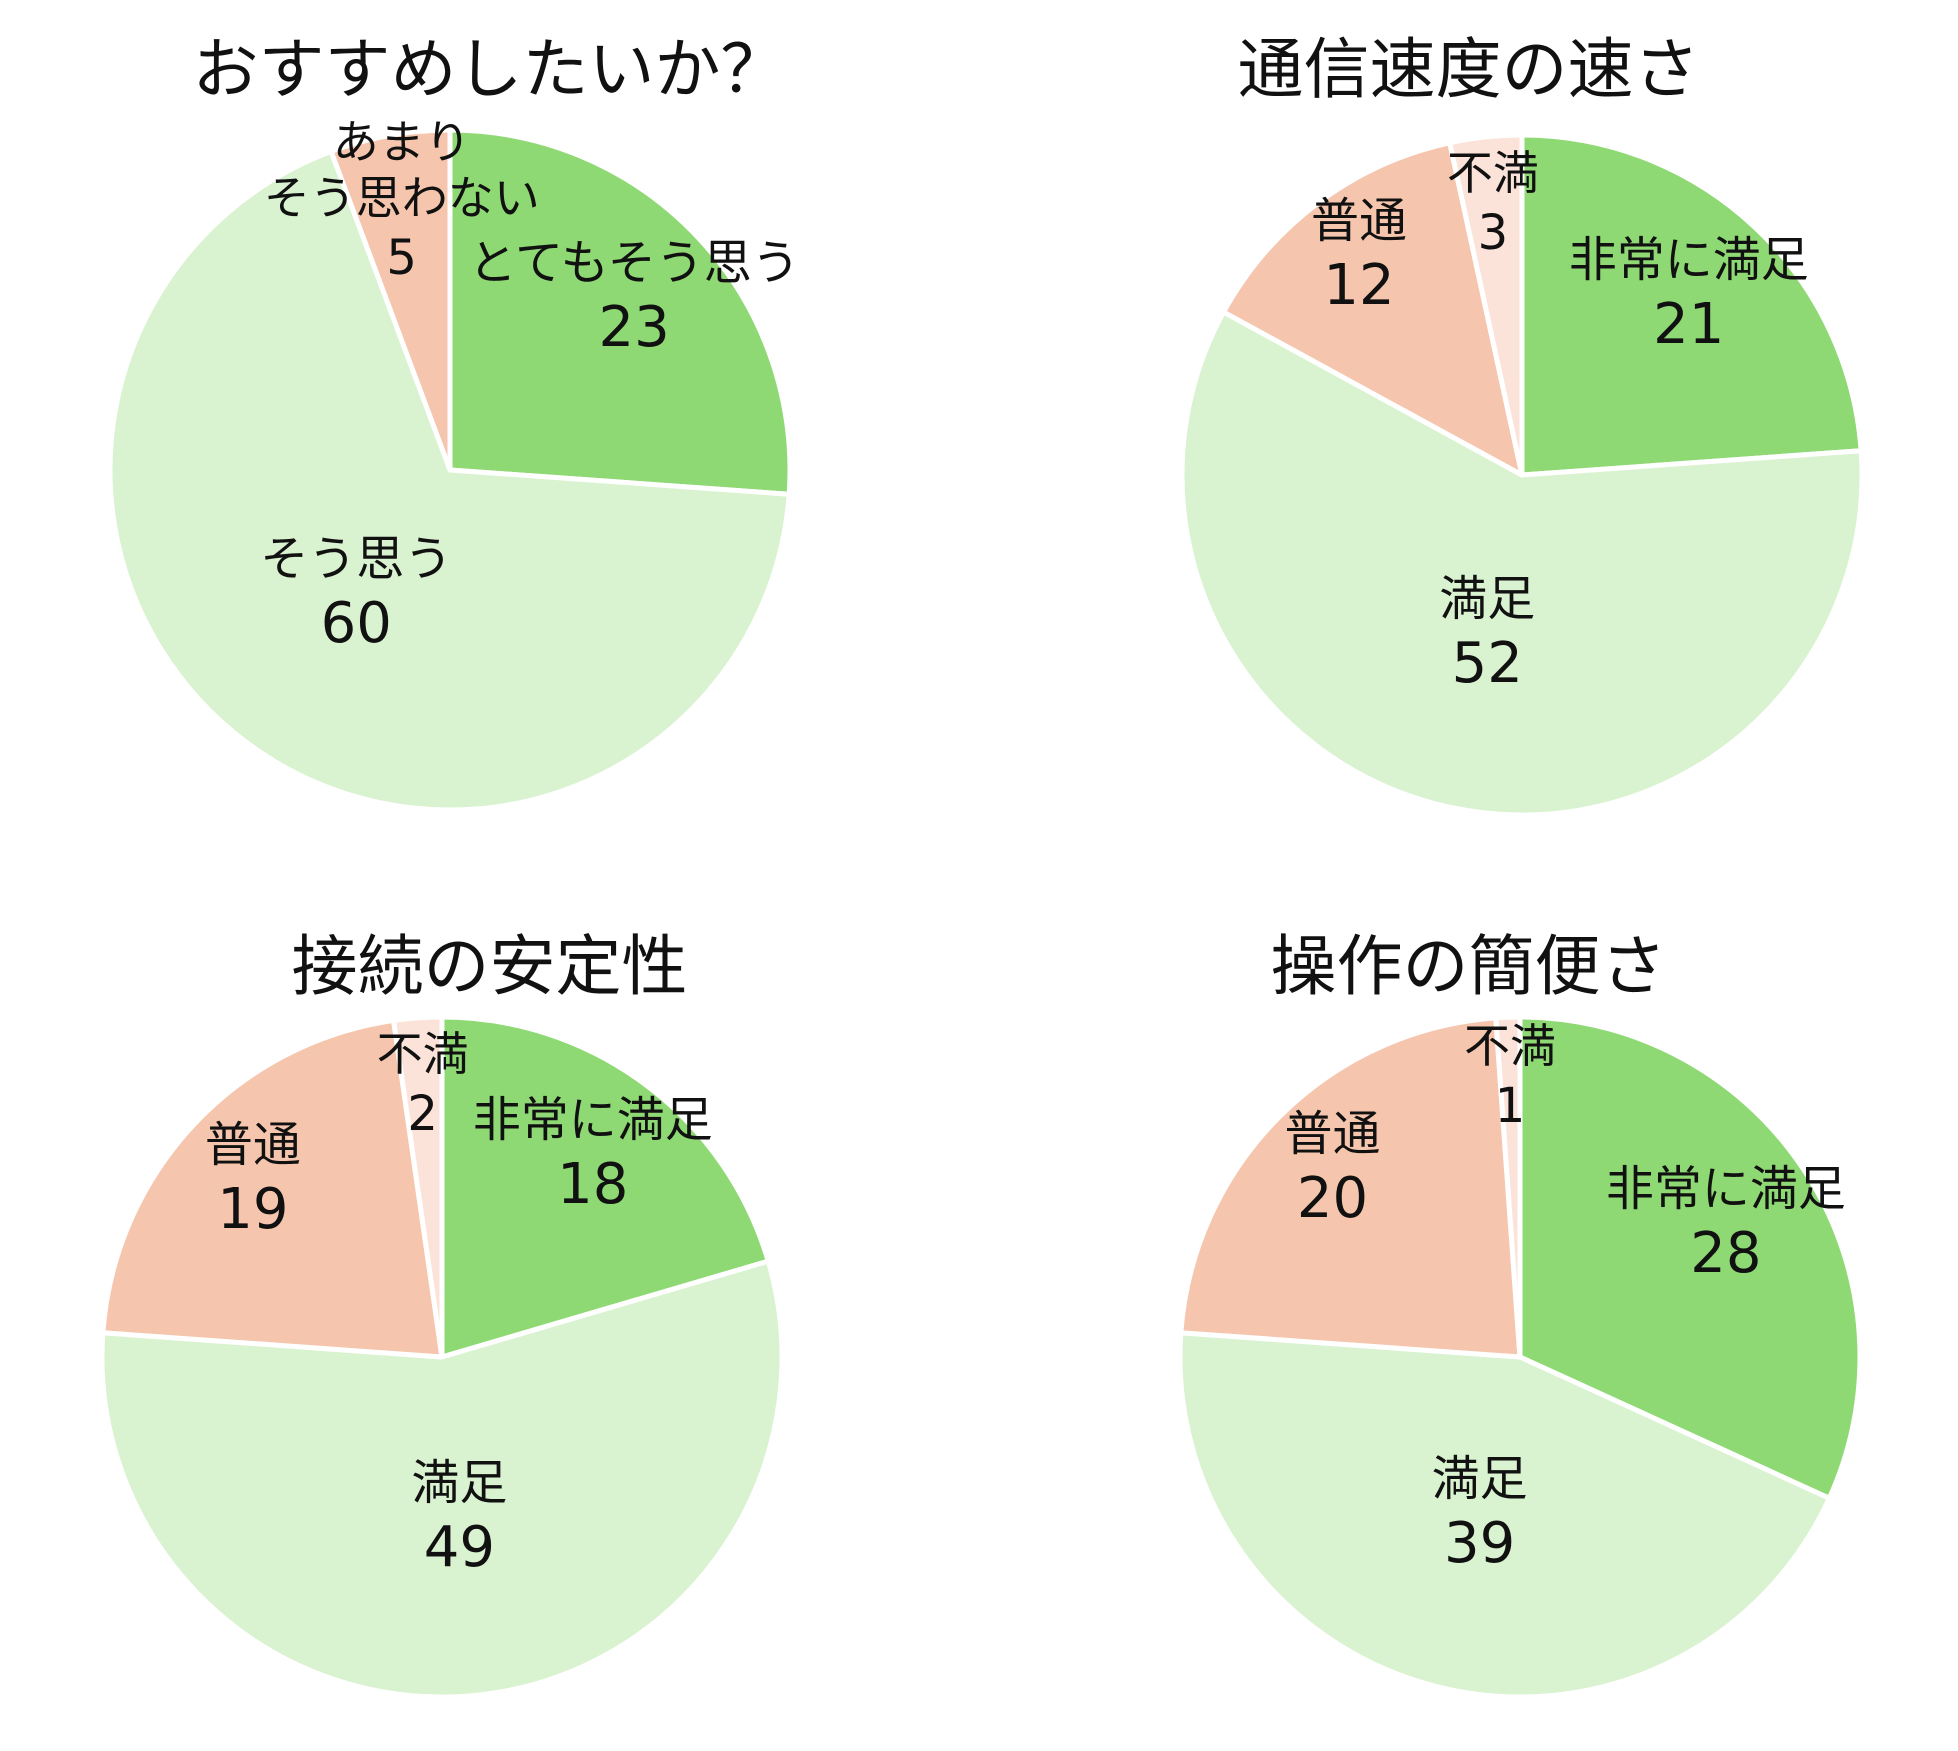 The image size is (1958, 1751). I want to click on slice-label: 満足 39, so click(1480, 1515).